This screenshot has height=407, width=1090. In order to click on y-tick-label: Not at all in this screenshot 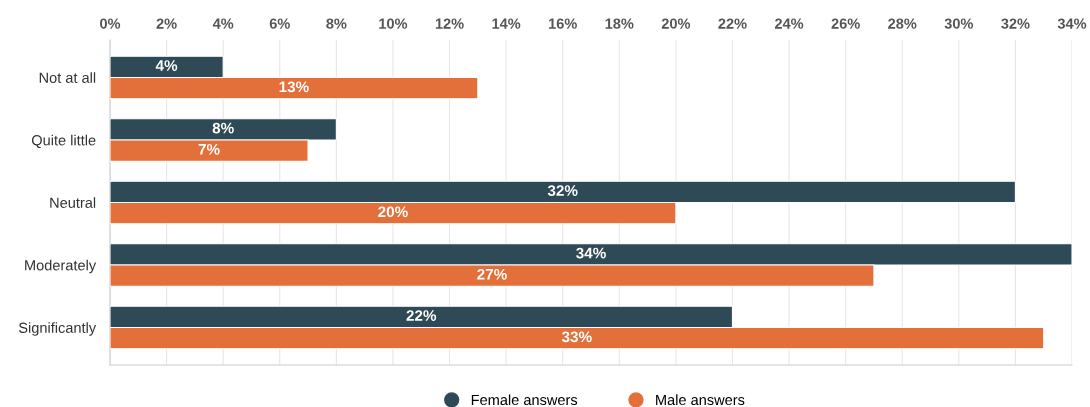, I will do `click(67, 77)`.